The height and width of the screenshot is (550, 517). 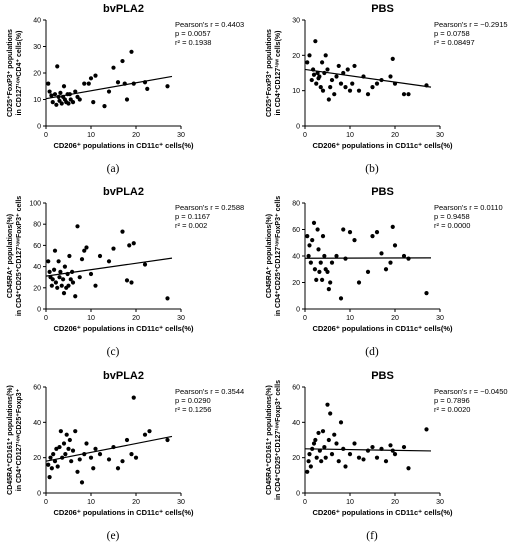 I want to click on x-tick-label: 30, so click(x=440, y=135).